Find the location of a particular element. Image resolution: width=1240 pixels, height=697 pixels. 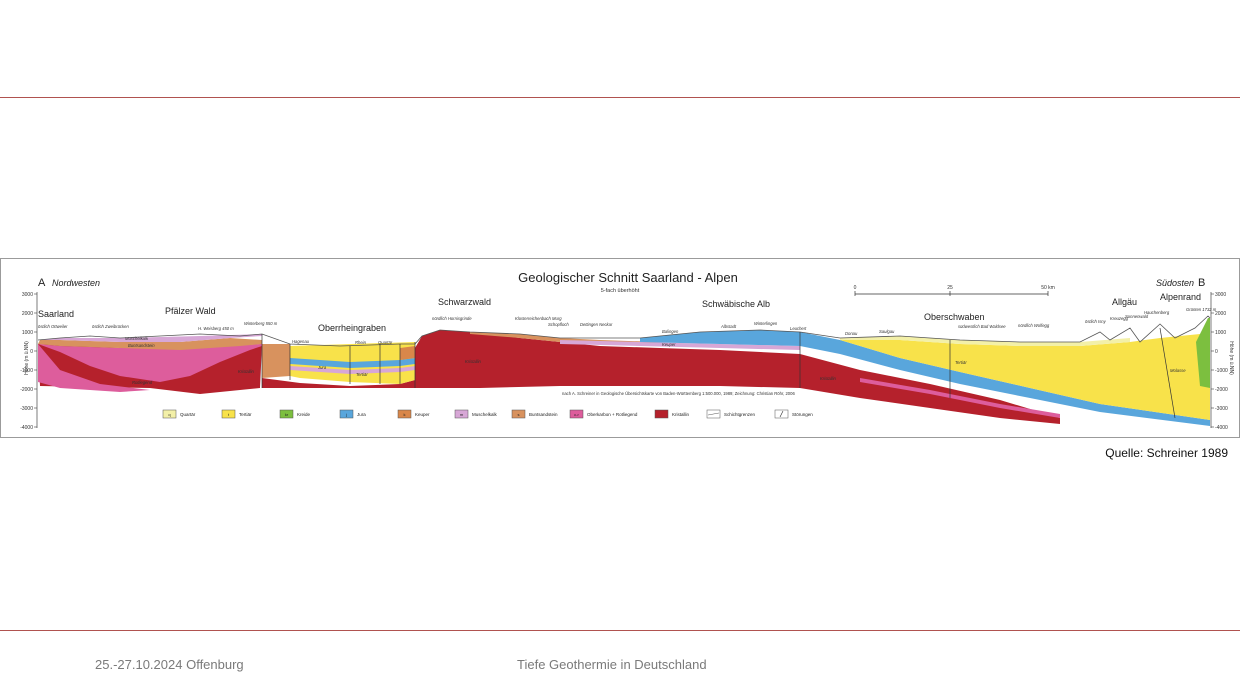

scale-label-50: 50 km is located at coordinates (1048, 288).